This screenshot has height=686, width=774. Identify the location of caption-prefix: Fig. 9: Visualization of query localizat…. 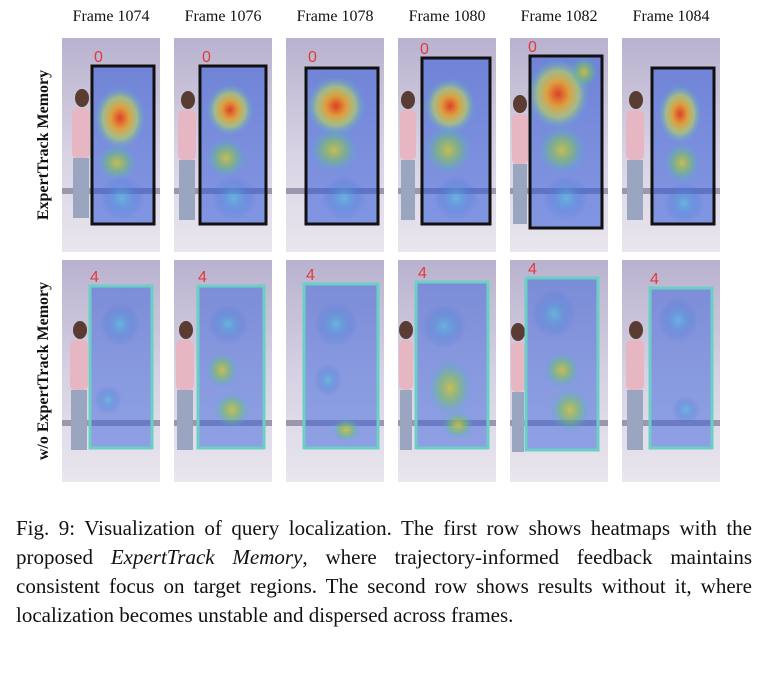
(384, 542).